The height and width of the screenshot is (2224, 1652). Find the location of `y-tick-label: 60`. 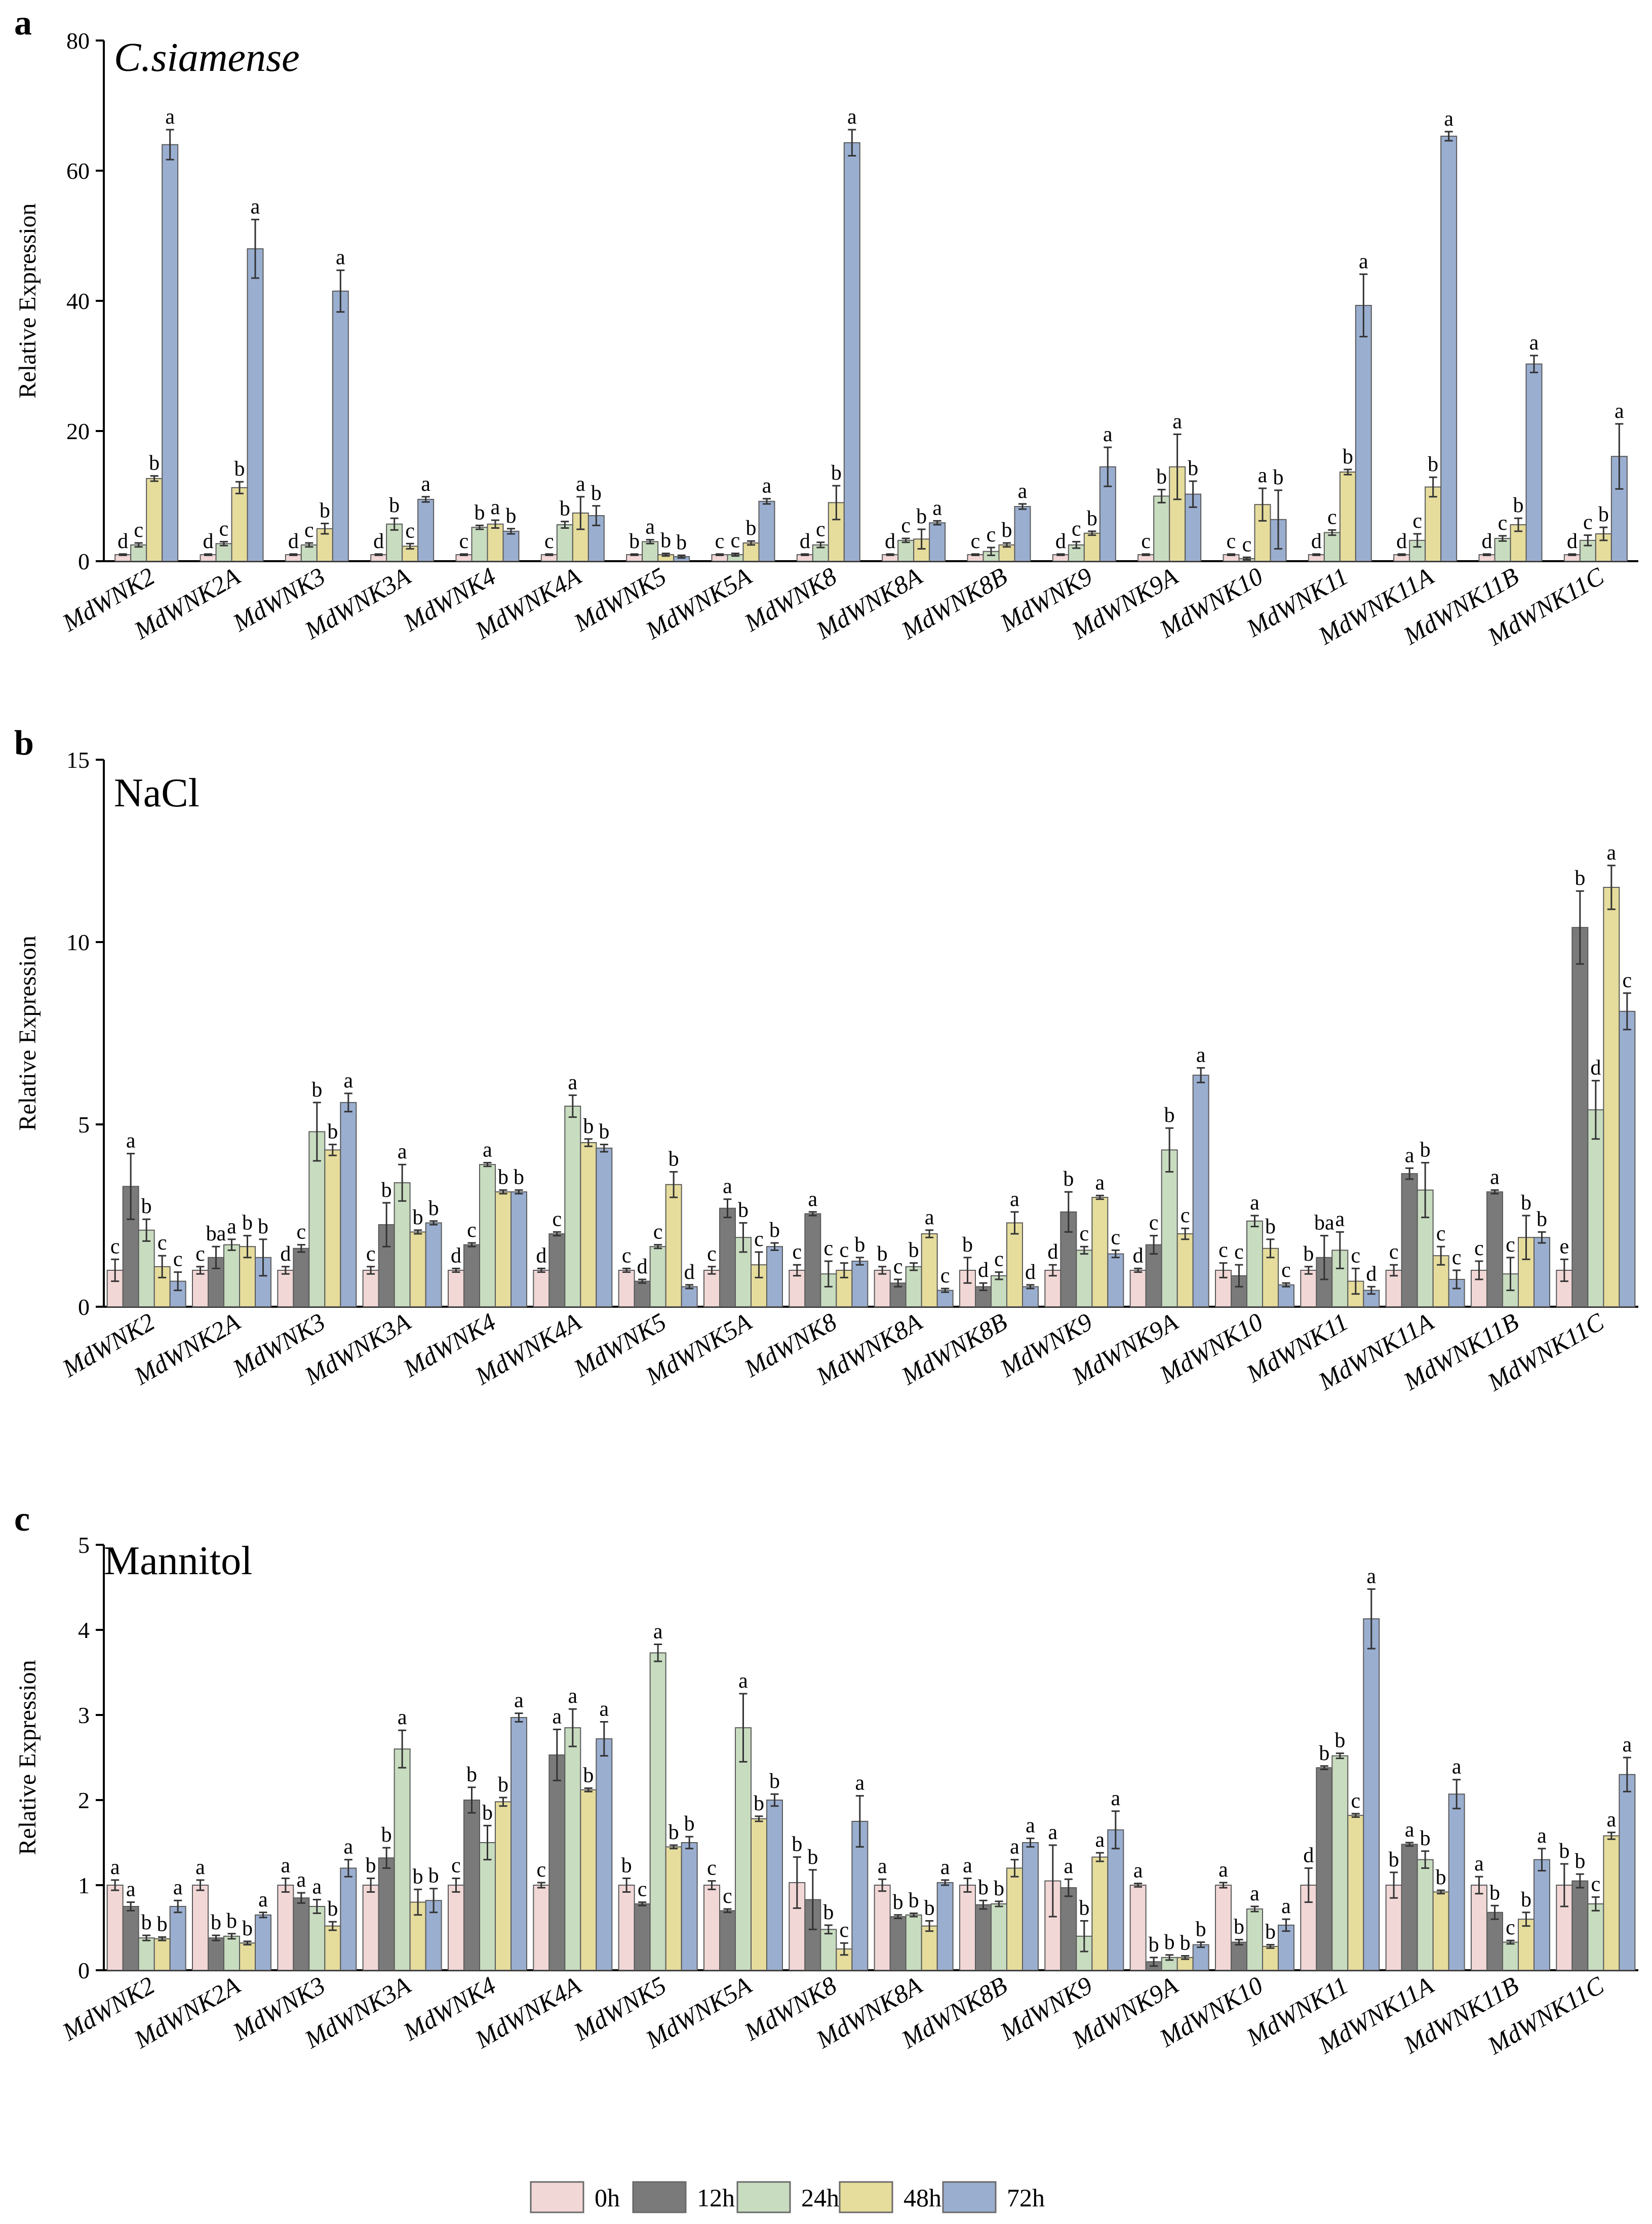

y-tick-label: 60 is located at coordinates (78, 171).